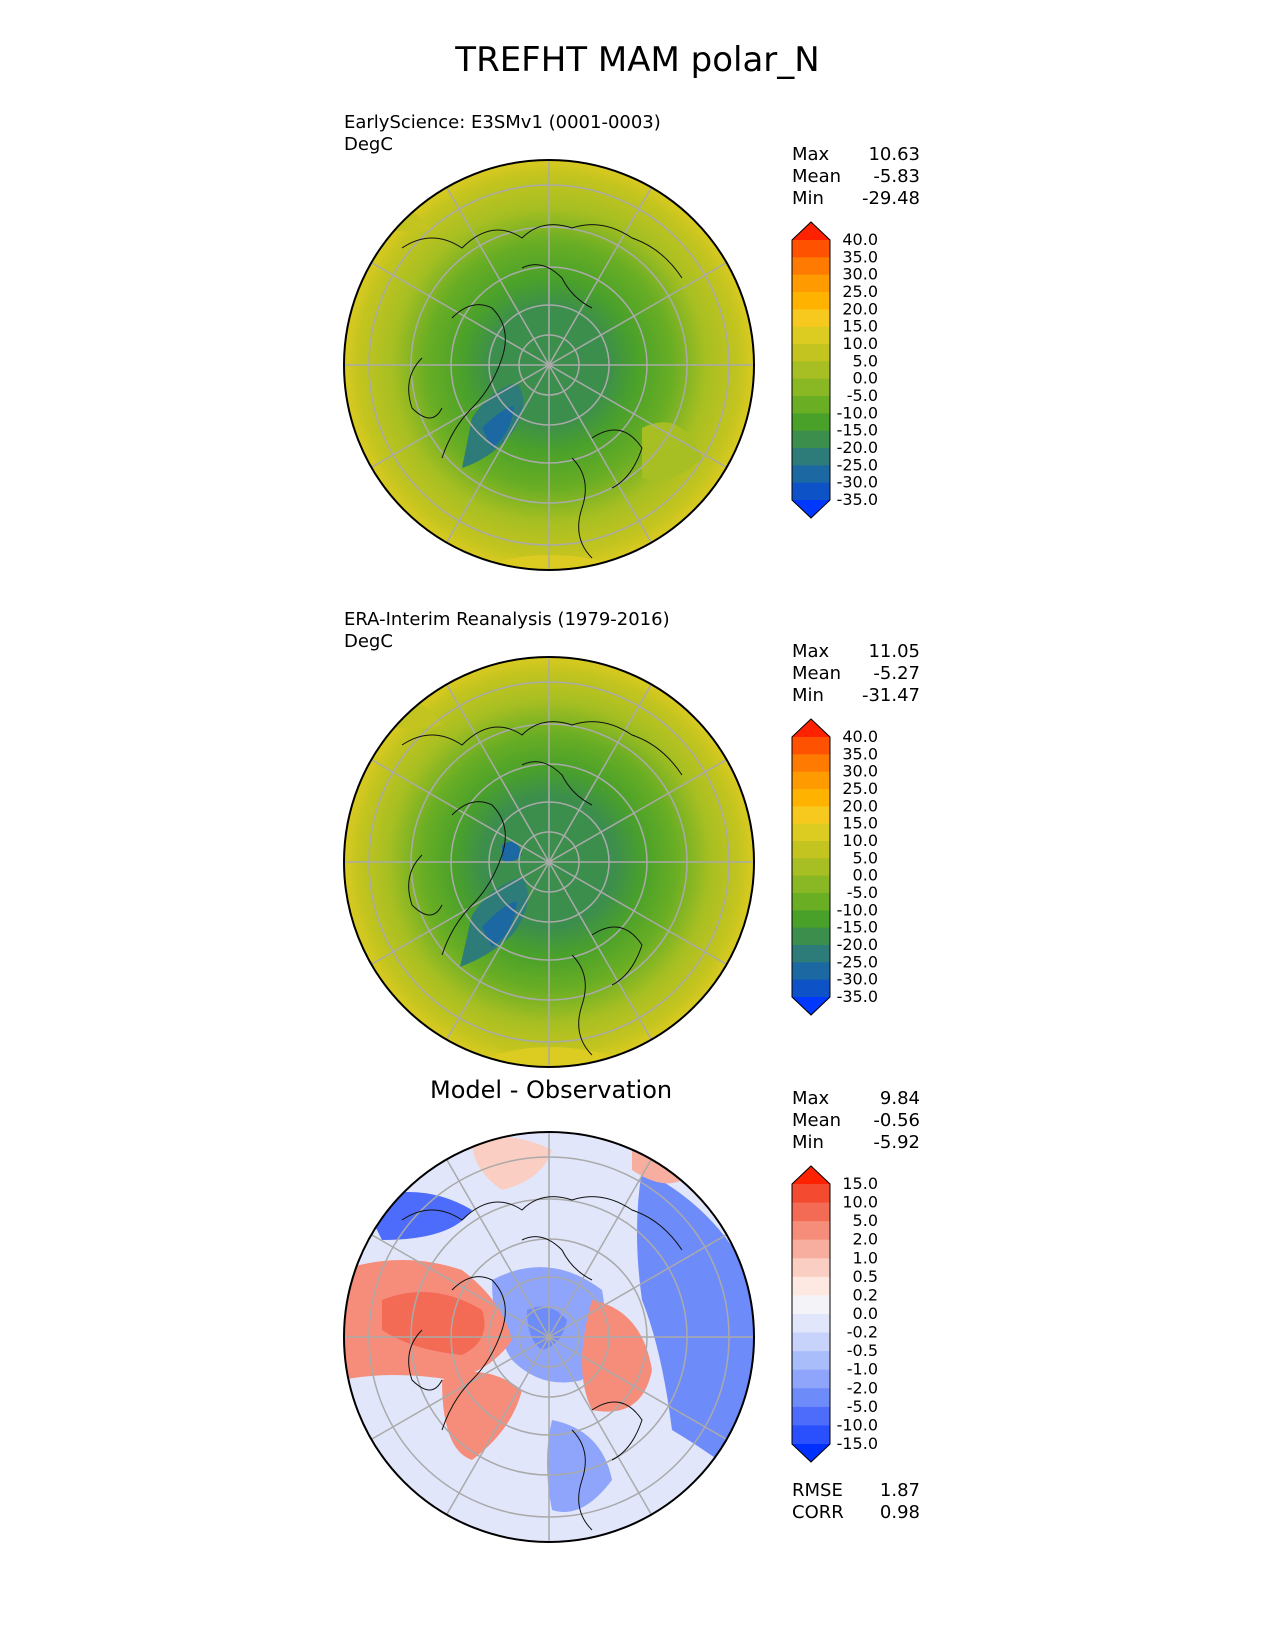  I want to click on metrics-block: RMSE 1.87 CORR 0.98, so click(856, 1502).